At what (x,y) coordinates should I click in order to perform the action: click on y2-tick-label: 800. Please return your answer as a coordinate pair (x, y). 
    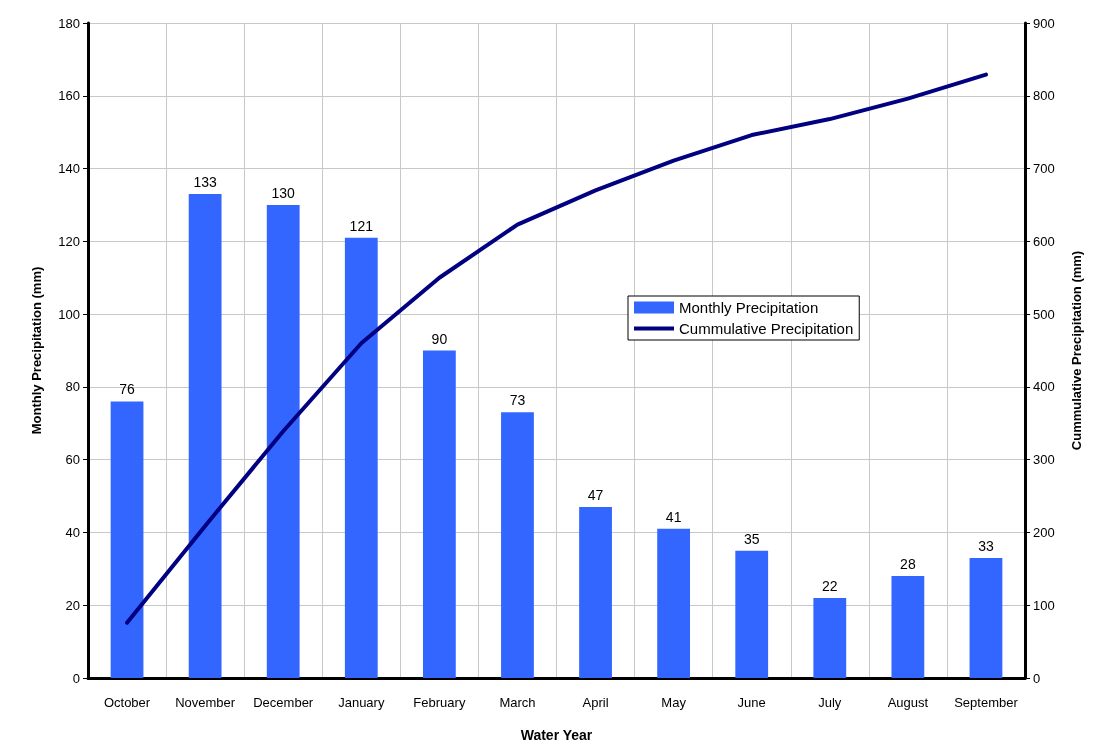
    Looking at the image, I should click on (1044, 96).